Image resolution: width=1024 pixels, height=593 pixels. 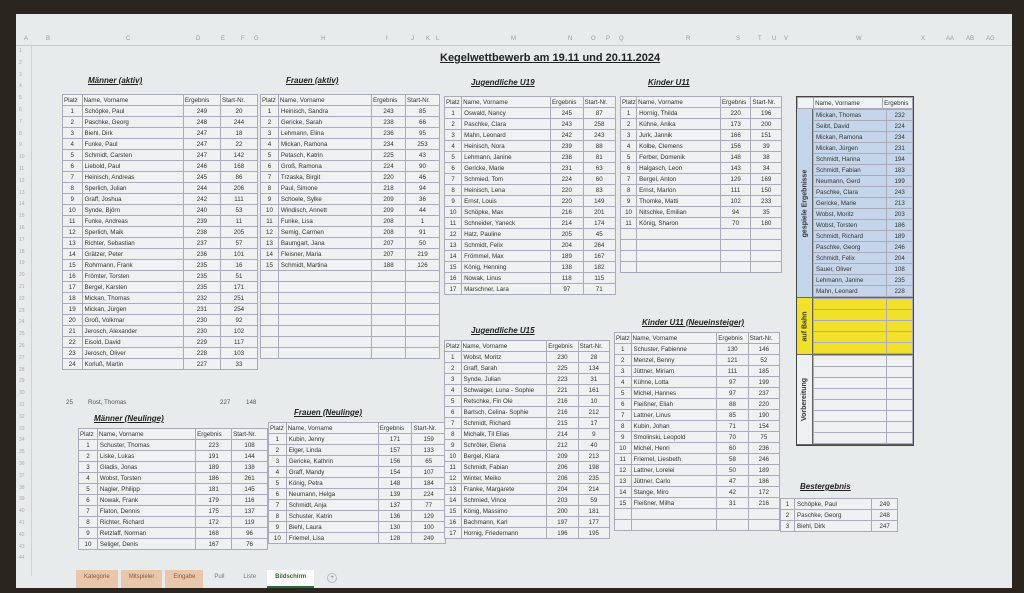 What do you see at coordinates (428, 505) in the screenshot?
I see `start-number-cell: 77` at bounding box center [428, 505].